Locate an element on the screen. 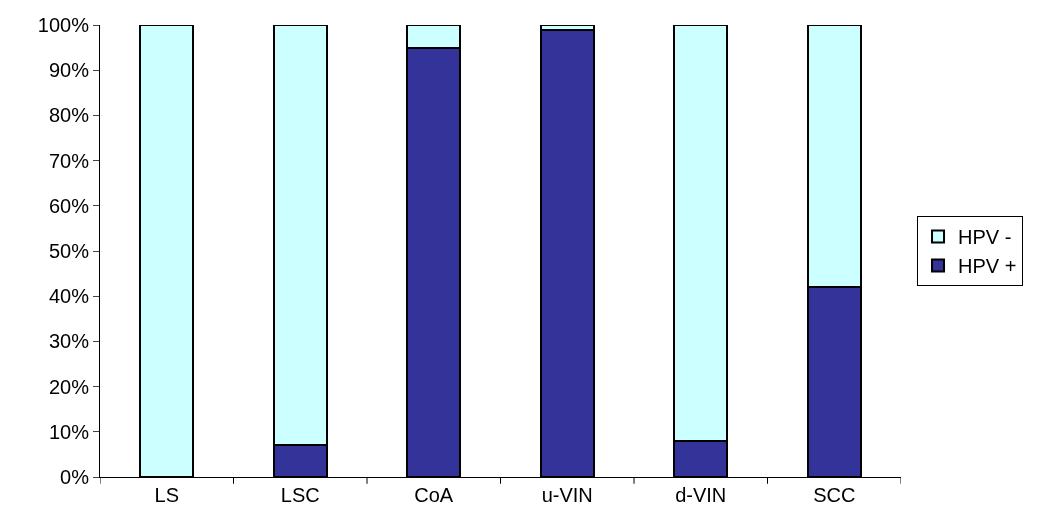 This screenshot has width=1041, height=527. y-tick-label: 40% is located at coordinates (69, 296).